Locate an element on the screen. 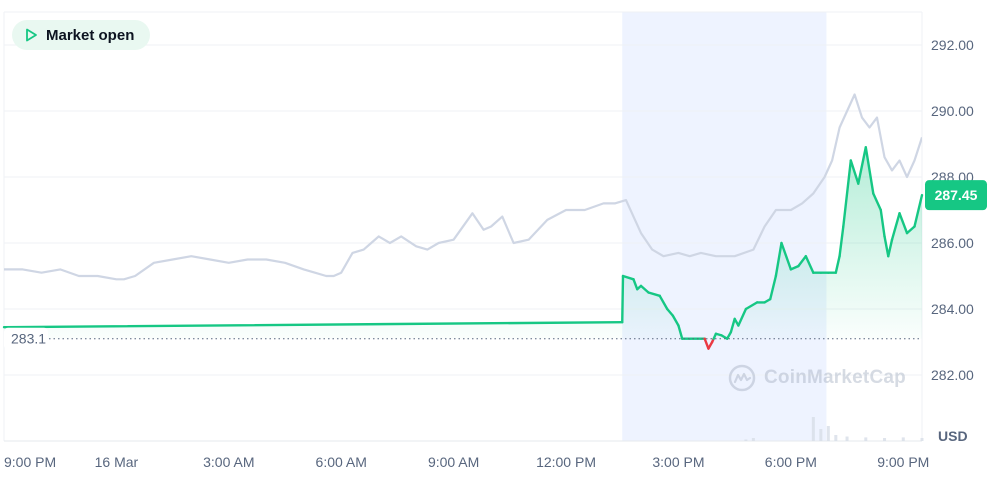 Image resolution: width=989 pixels, height=487 pixels. y-tick-label: 286.00 is located at coordinates (952, 243).